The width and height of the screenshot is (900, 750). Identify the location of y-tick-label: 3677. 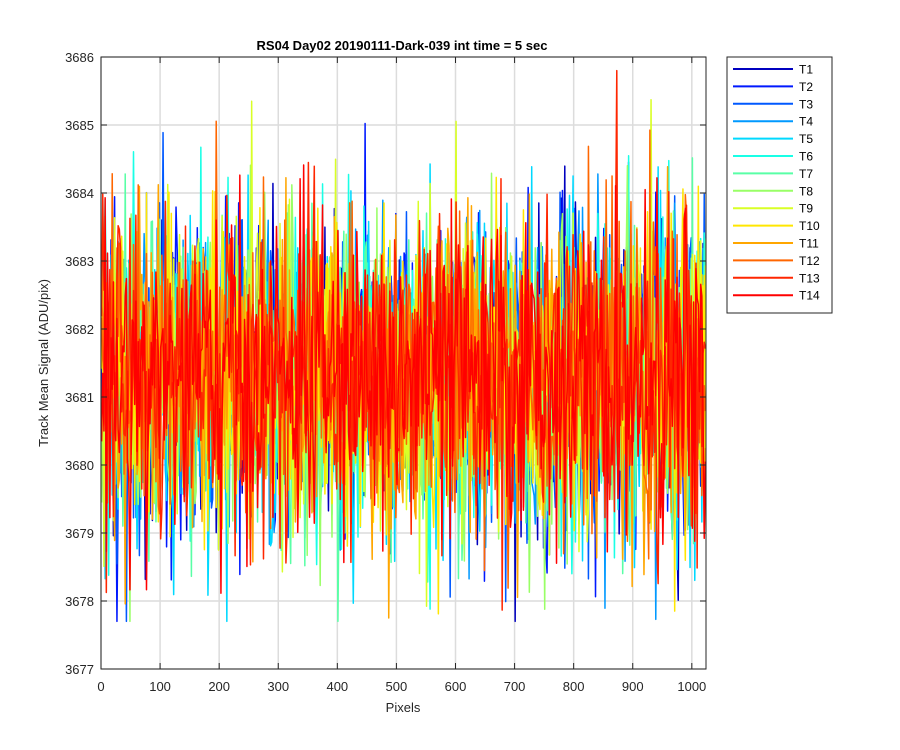
(79, 669).